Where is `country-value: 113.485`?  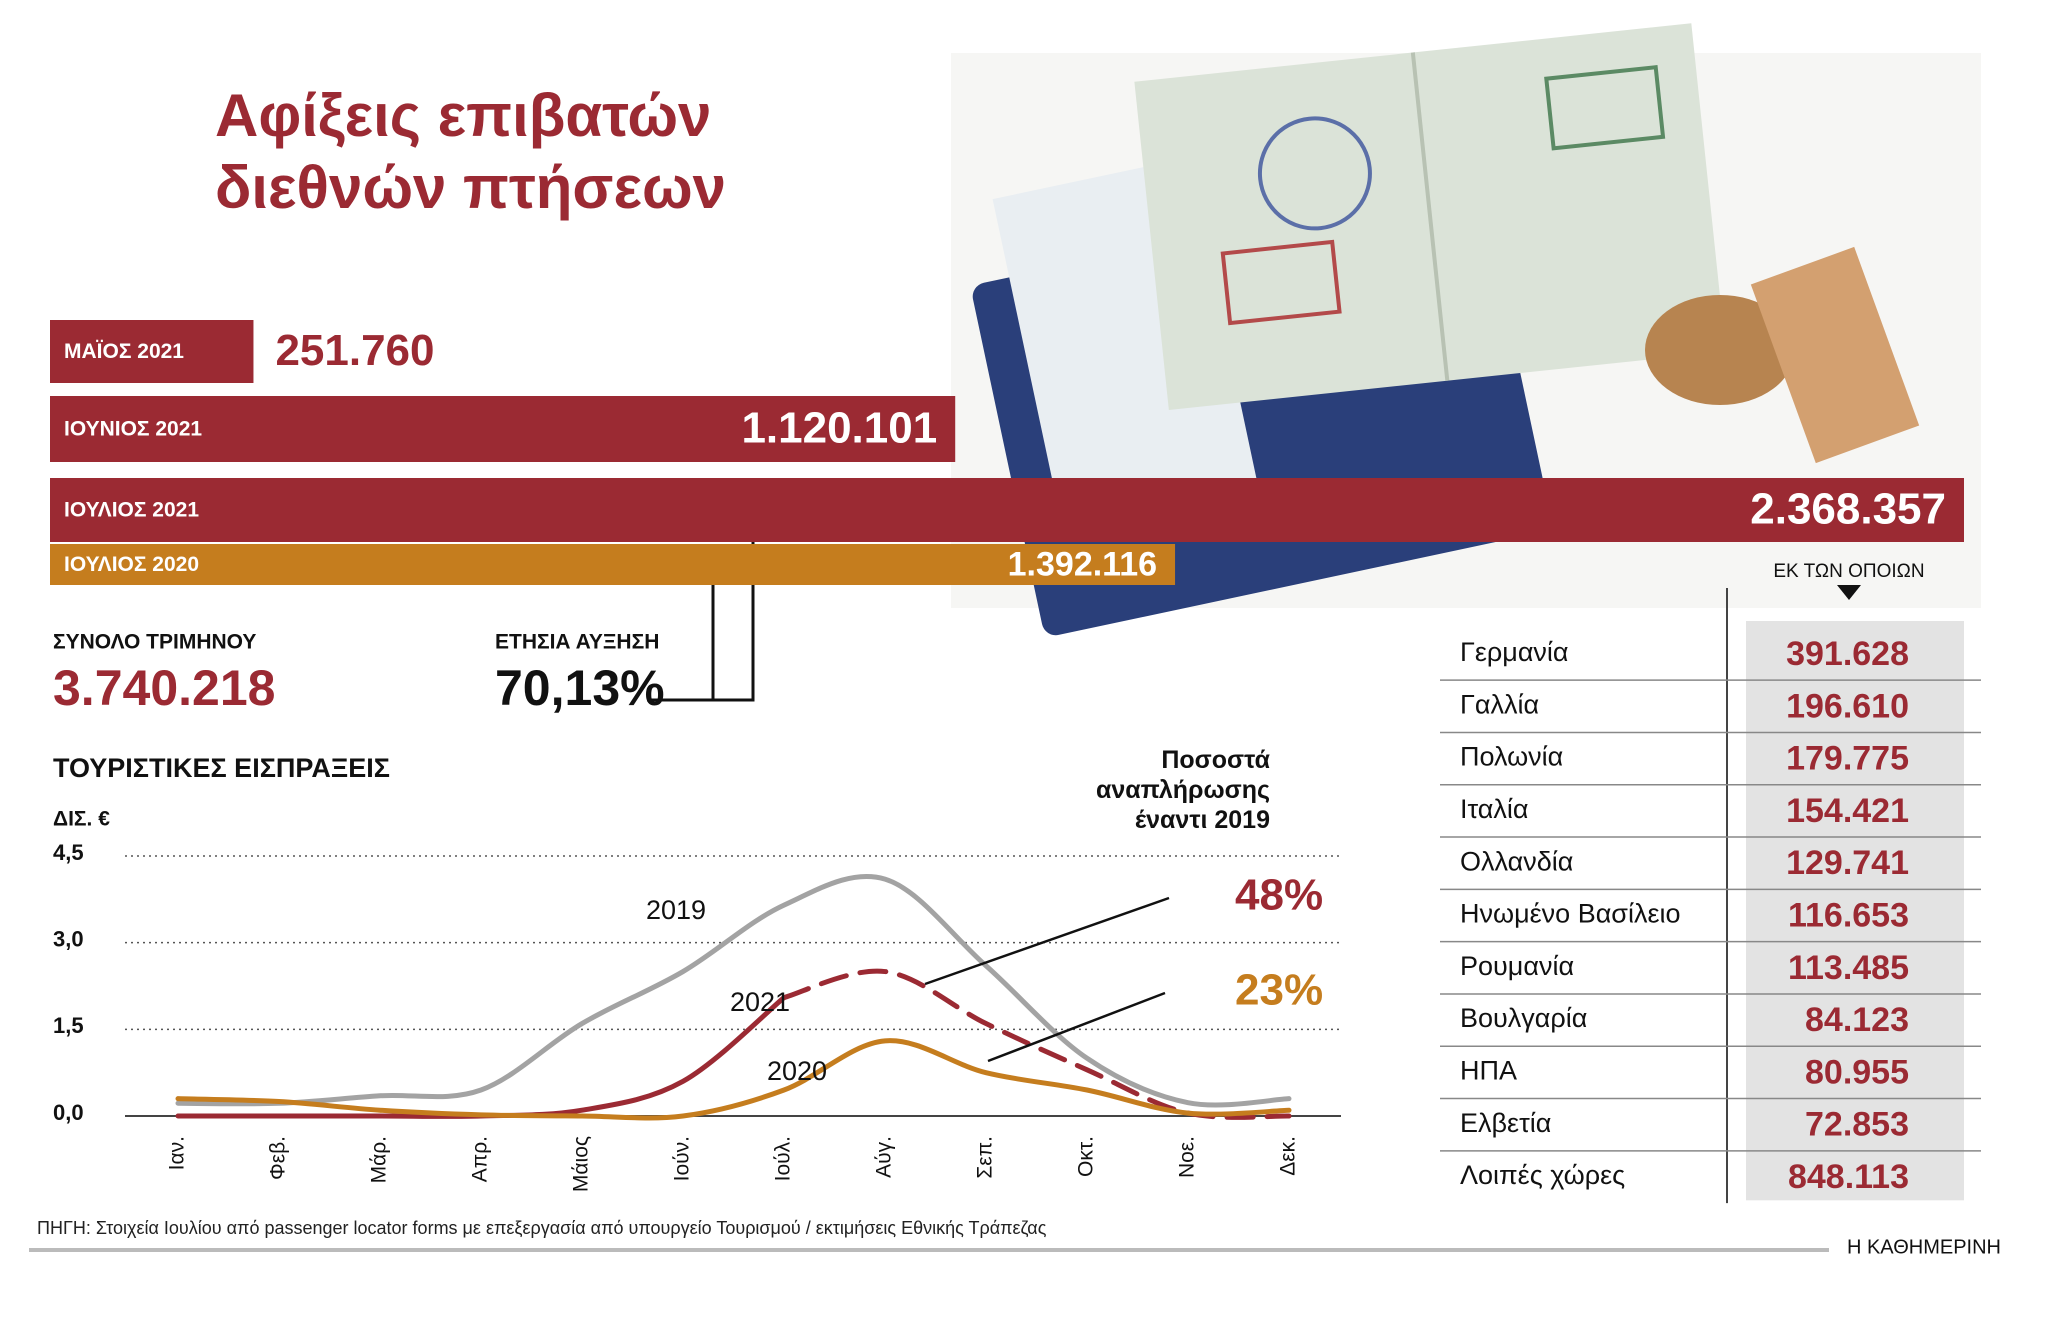
country-value: 113.485 is located at coordinates (1848, 968).